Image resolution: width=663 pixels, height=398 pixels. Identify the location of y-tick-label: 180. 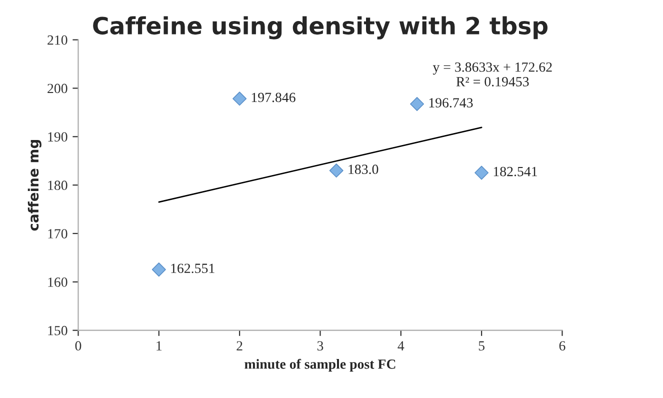
(58, 185).